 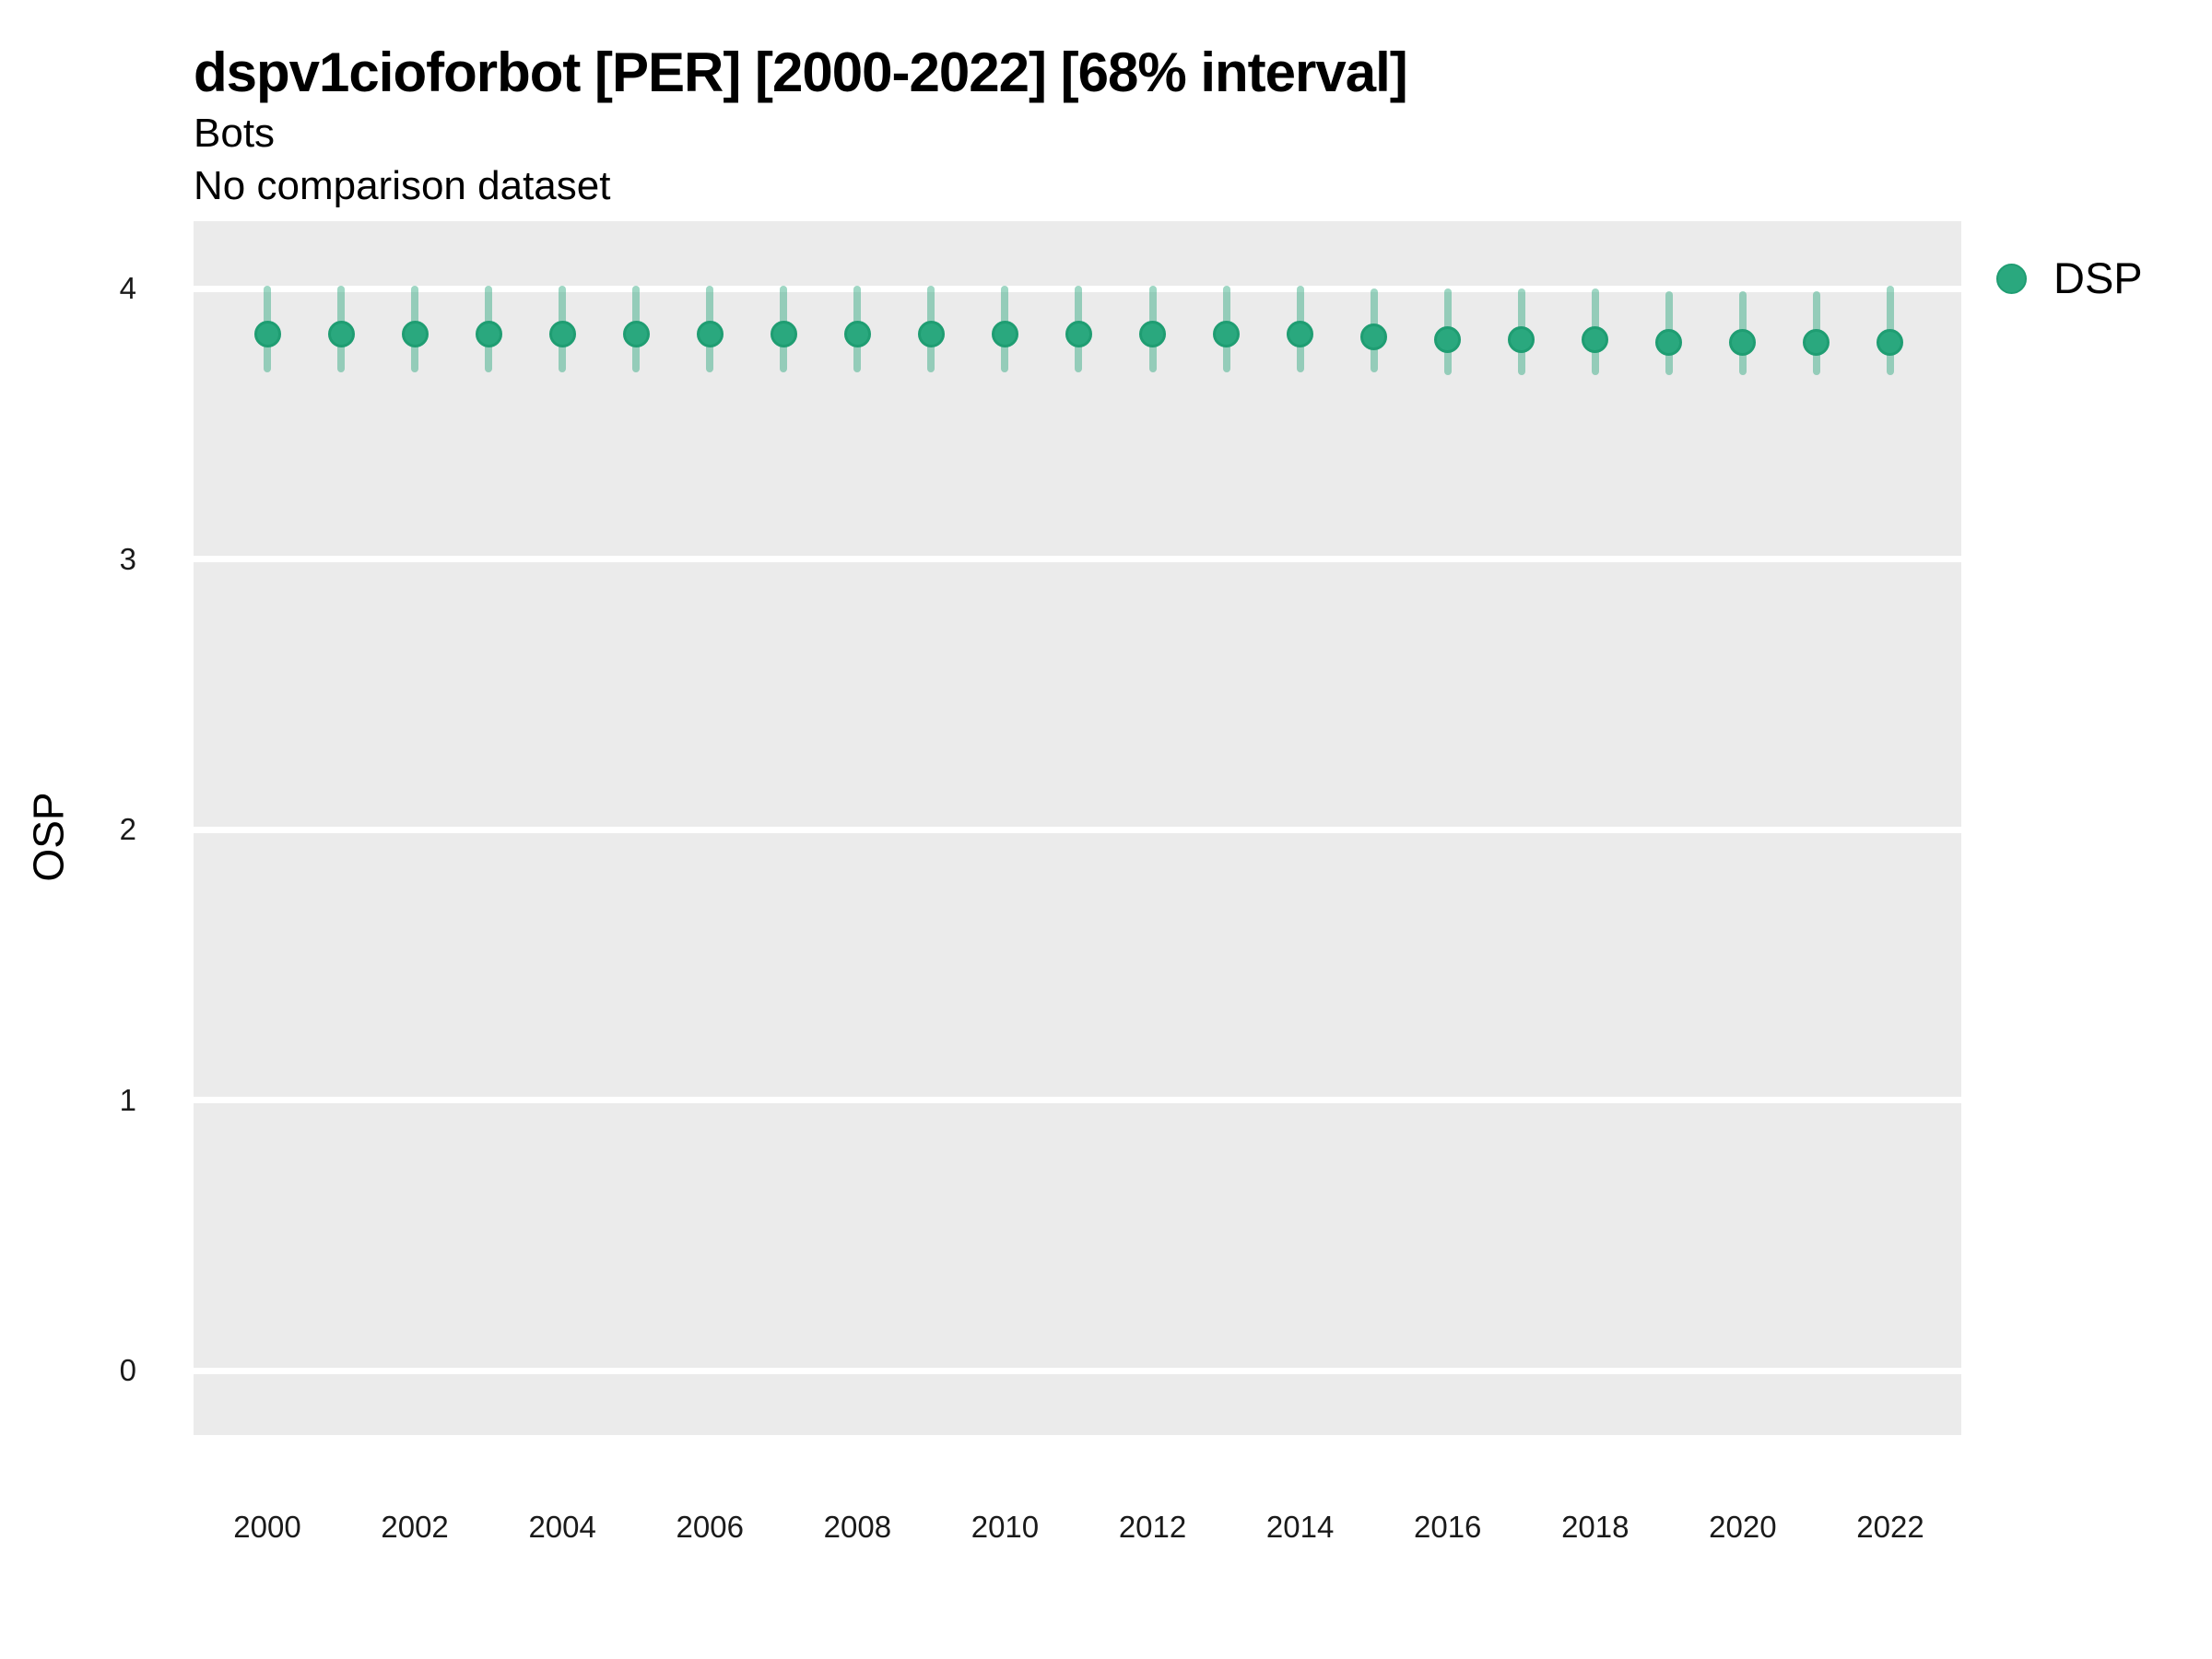 I want to click on data-point-2007, so click(x=783, y=334).